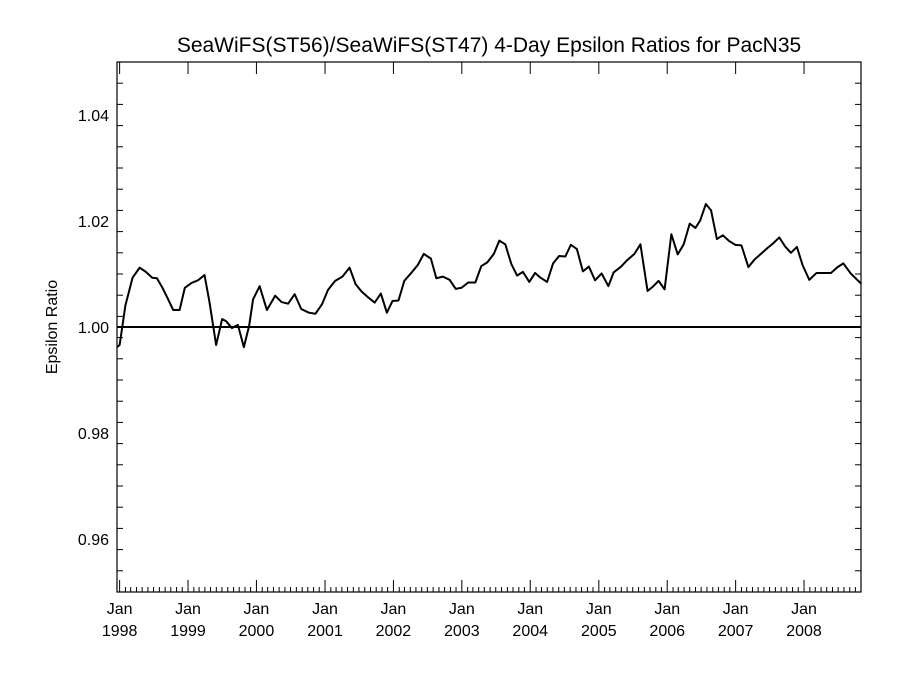 The height and width of the screenshot is (675, 900). I want to click on x-tick-label-year: 1998, so click(120, 631).